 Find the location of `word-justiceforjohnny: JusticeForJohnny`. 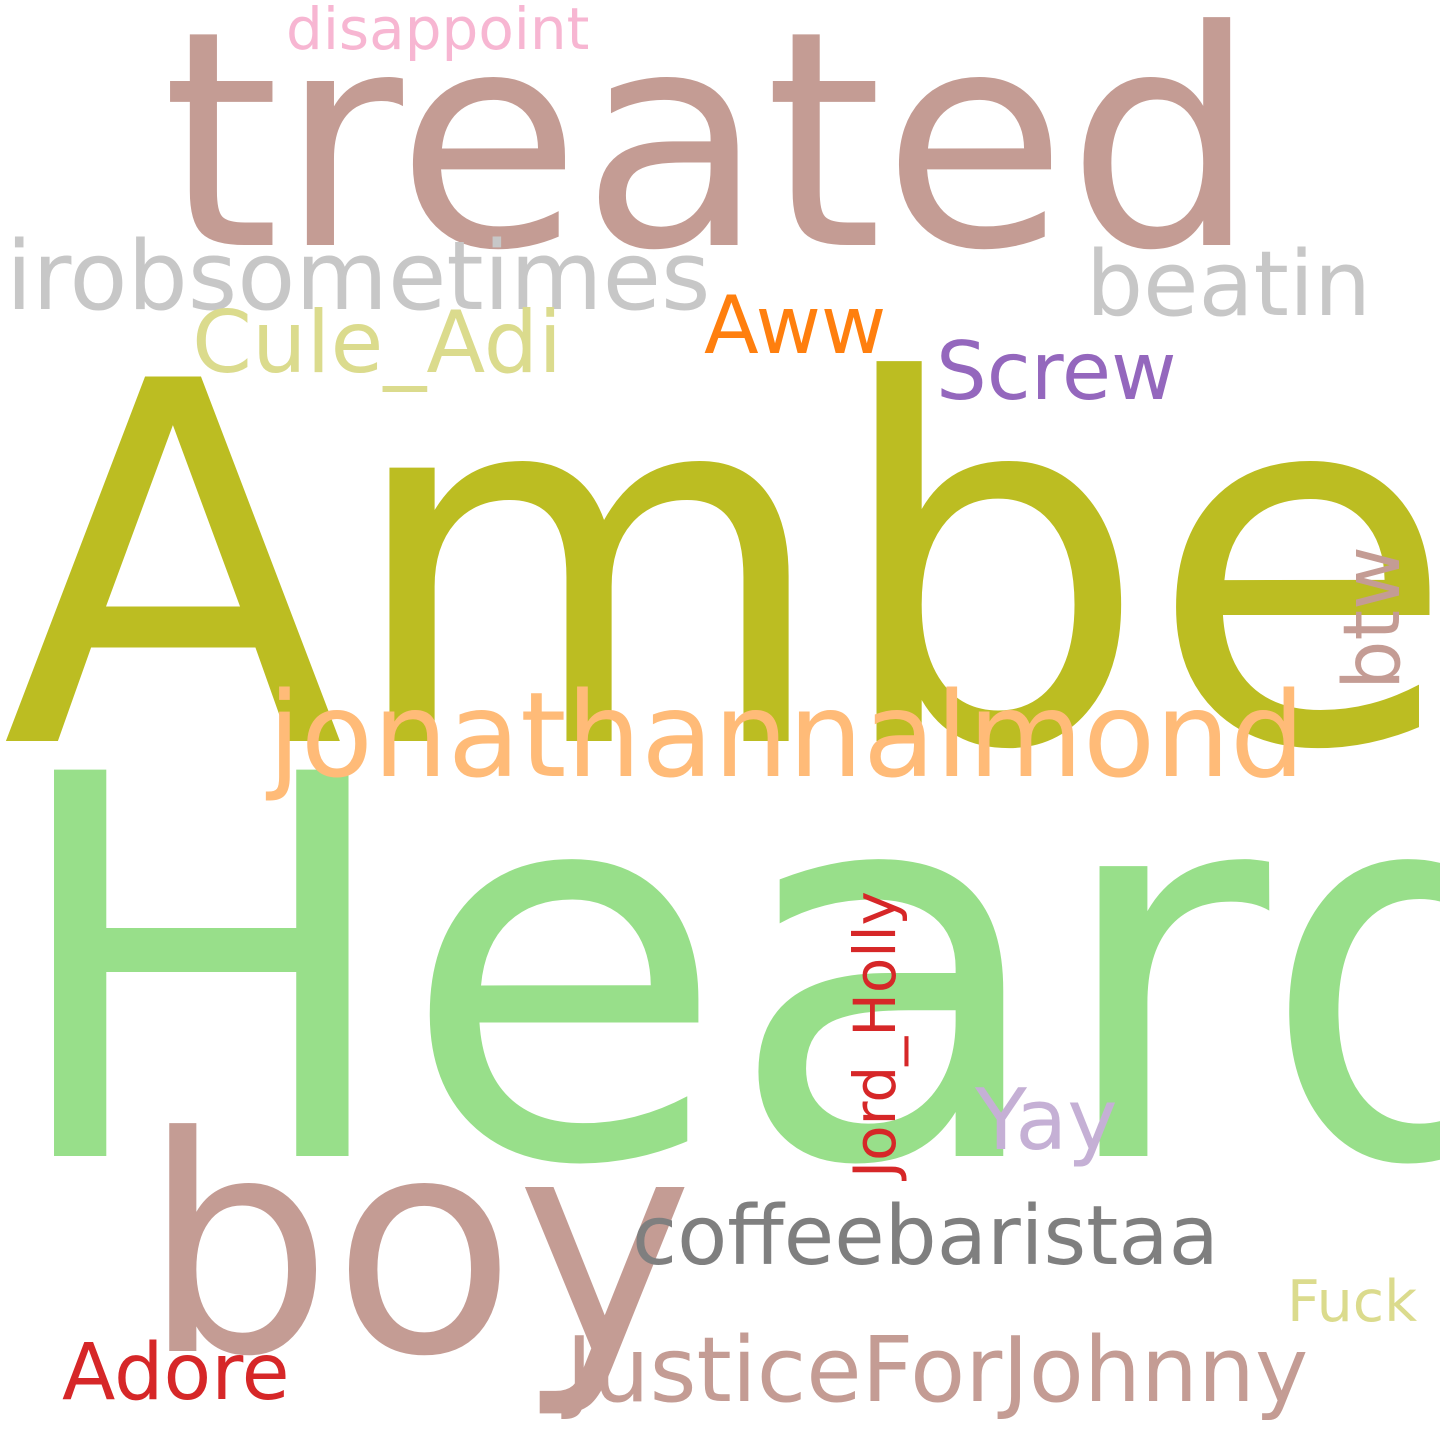

word-justiceforjohnny: JusticeForJohnny is located at coordinates (937, 1370).